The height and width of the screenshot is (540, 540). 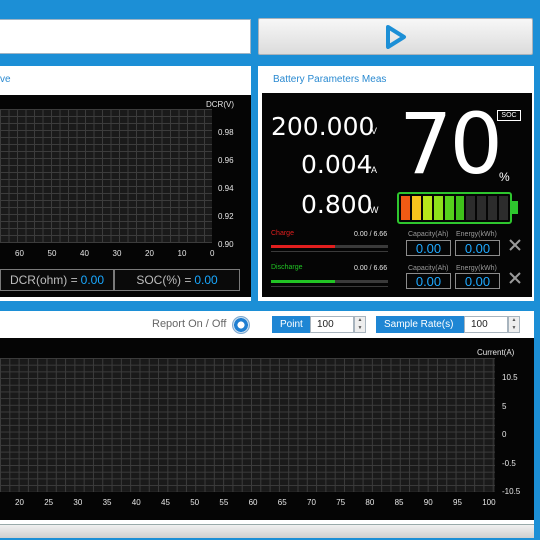 I want to click on sample-rate-input: 100, so click(x=486, y=324).